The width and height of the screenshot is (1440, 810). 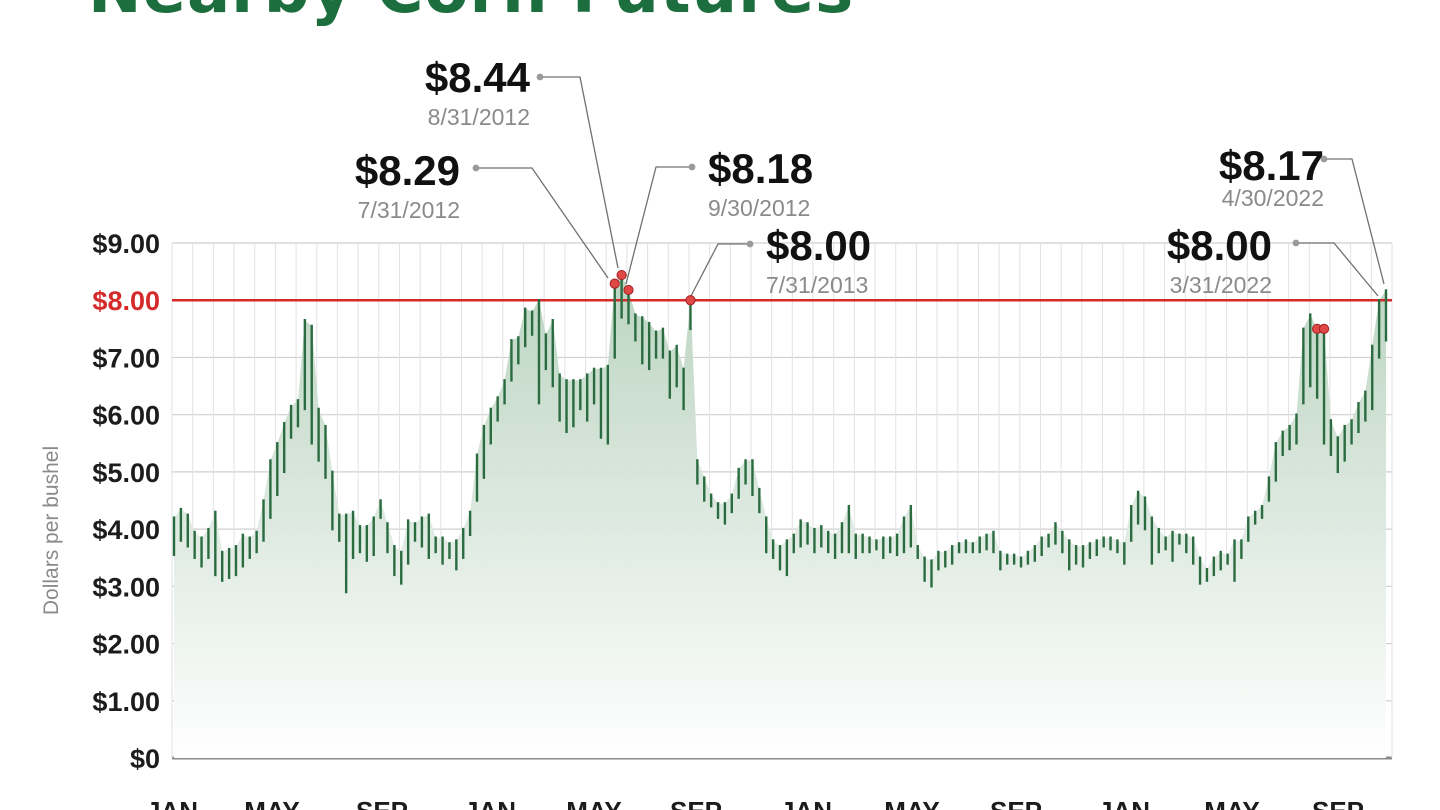 I want to click on y-tick-label: $5.00, so click(x=126, y=473).